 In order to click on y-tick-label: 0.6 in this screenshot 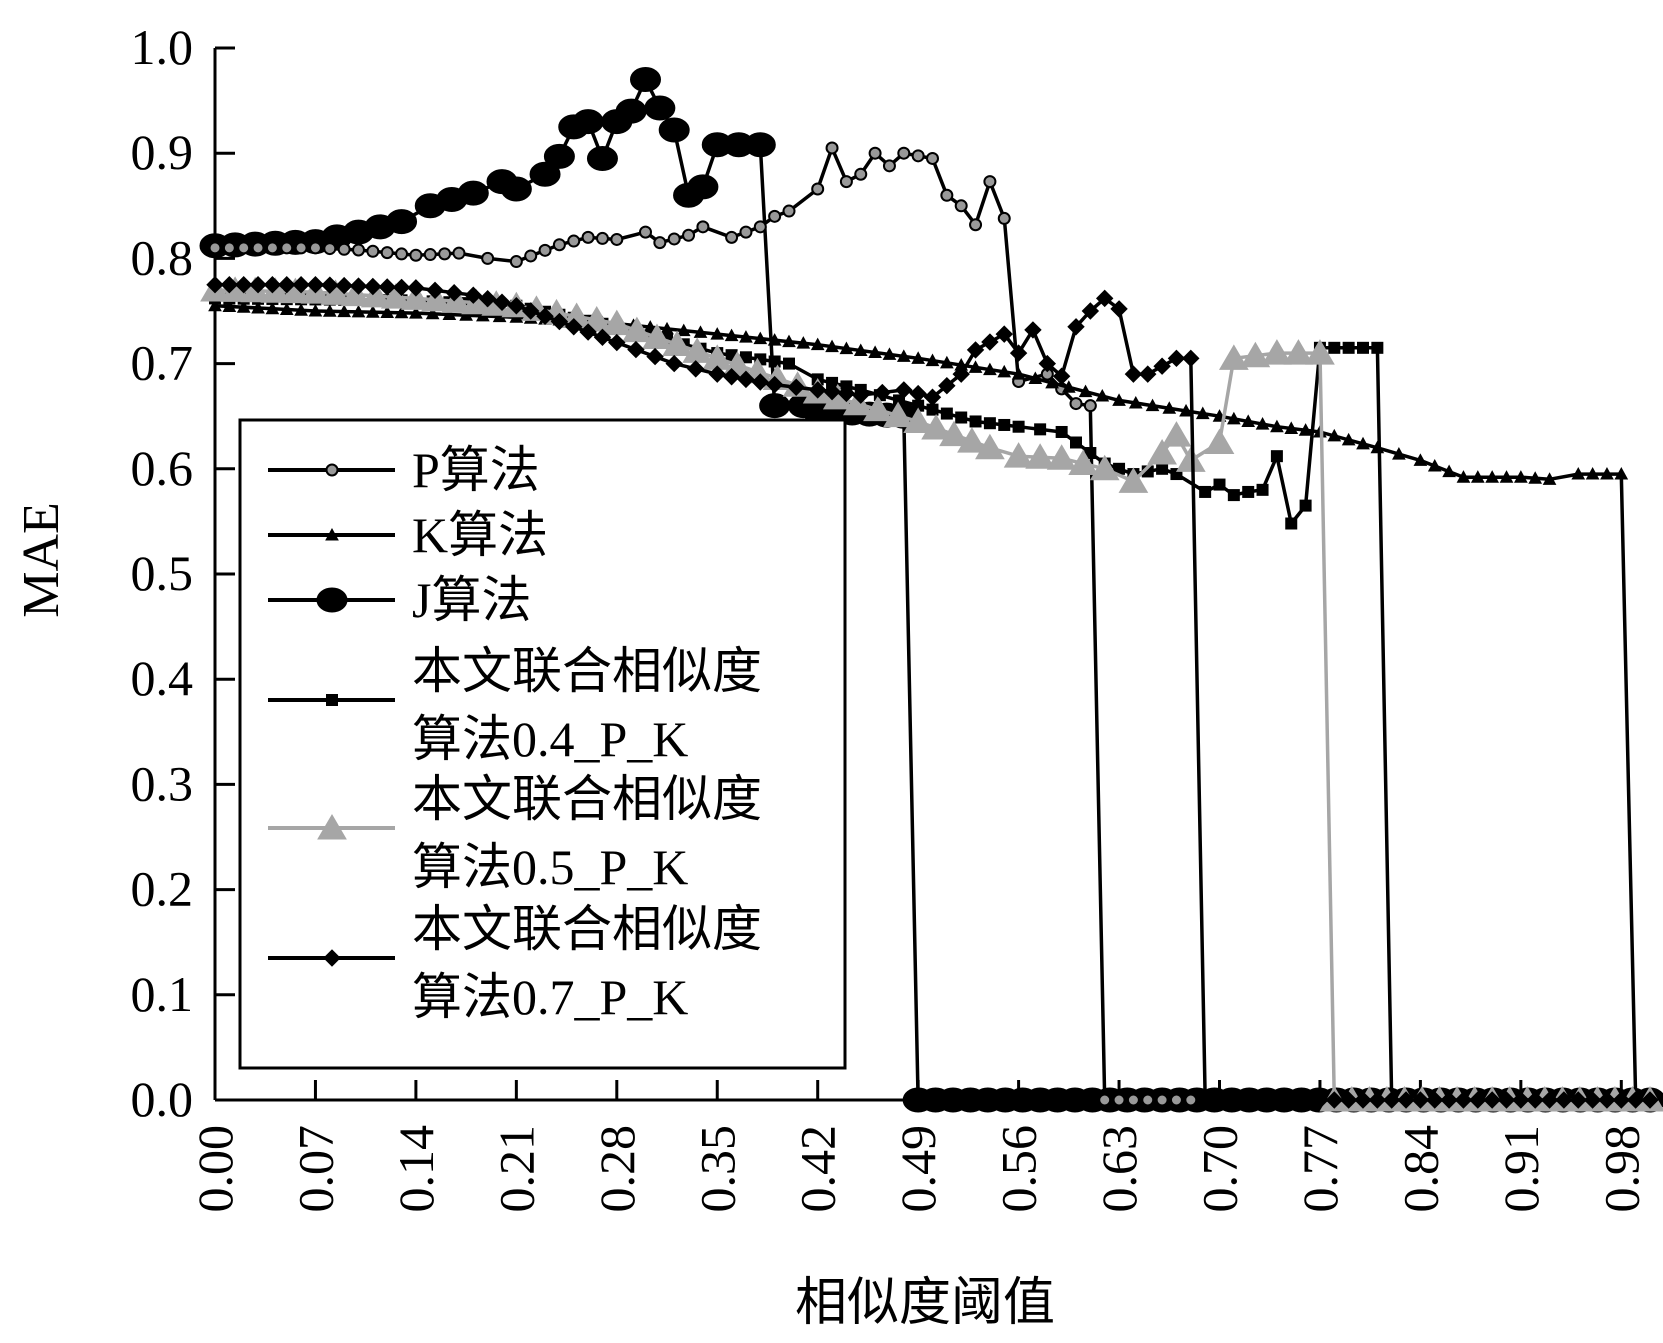, I will do `click(162, 468)`.